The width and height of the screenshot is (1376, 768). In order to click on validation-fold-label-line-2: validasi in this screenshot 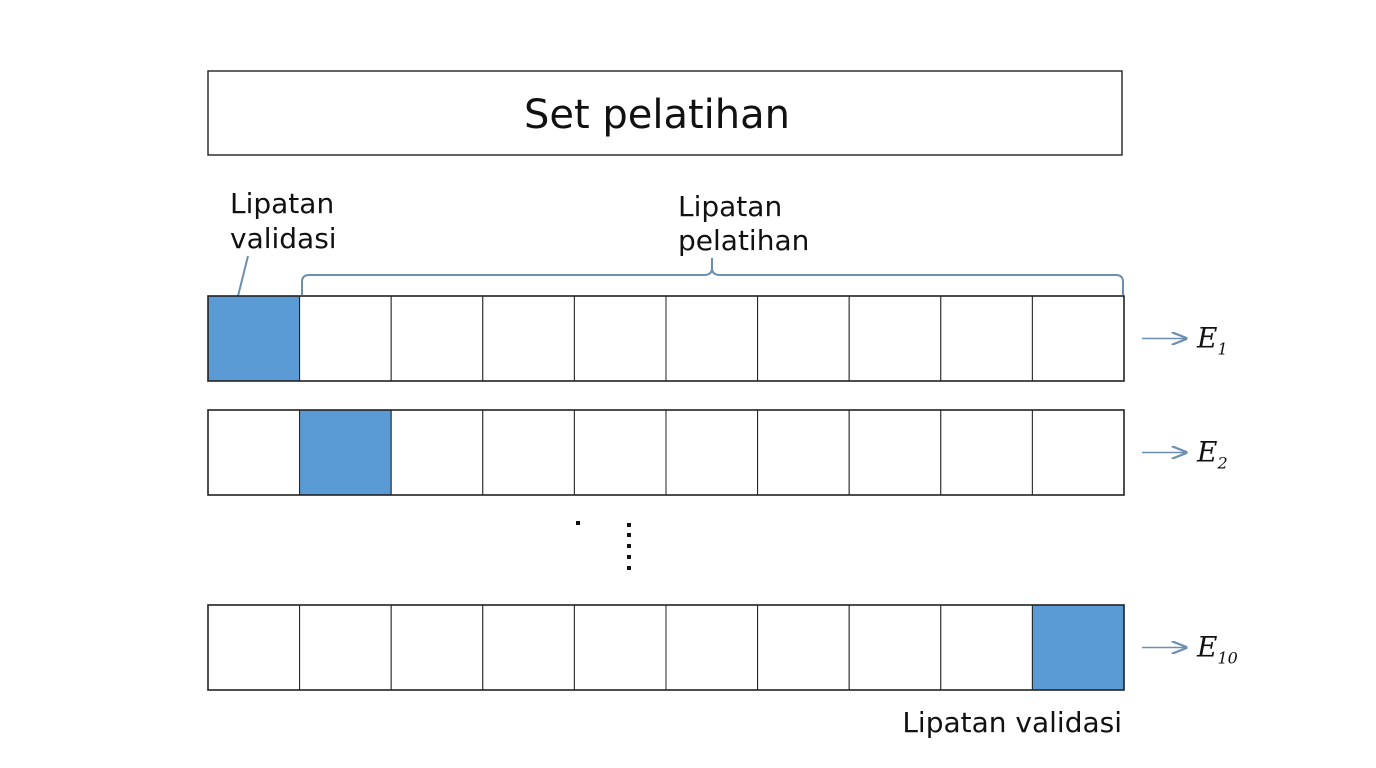, I will do `click(283, 238)`.